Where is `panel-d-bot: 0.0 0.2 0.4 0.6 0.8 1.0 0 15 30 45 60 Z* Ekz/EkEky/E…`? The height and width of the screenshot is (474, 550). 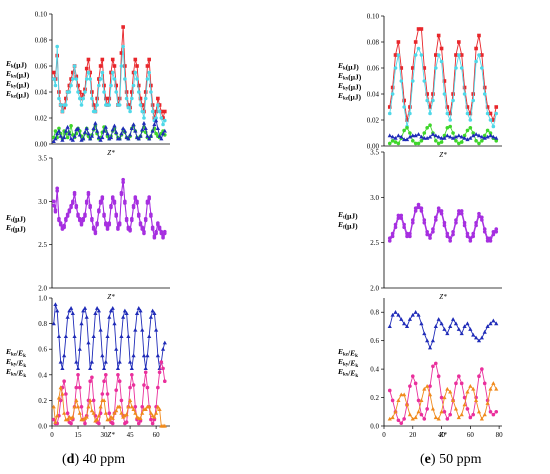
panel-d-bot: 0.0 0.2 0.4 0.6 0.8 1.0 0 15 30 45 60 Z* Ekz/EkEky/E… is located at coordinates (87, 367).